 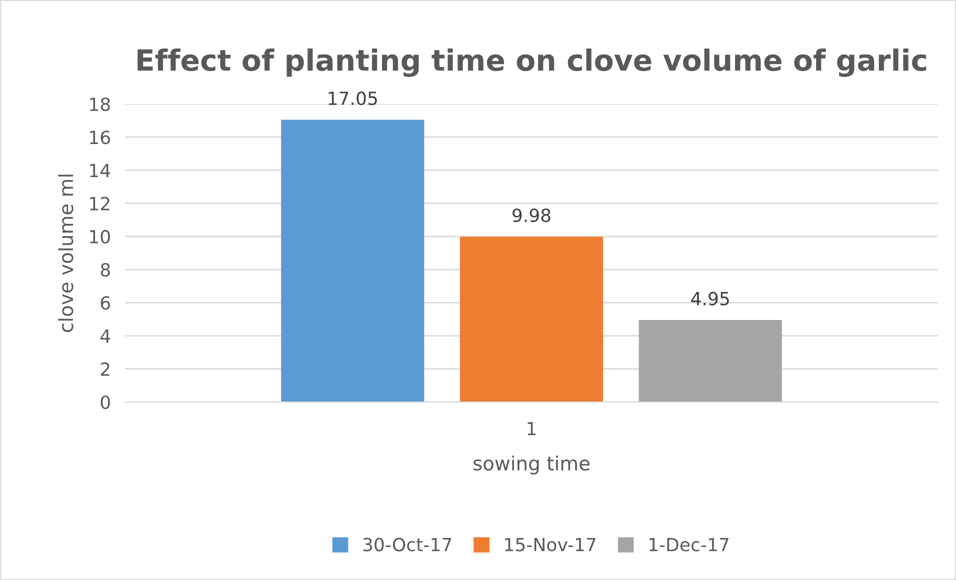 I want to click on data-label: 17.05, so click(x=352, y=98).